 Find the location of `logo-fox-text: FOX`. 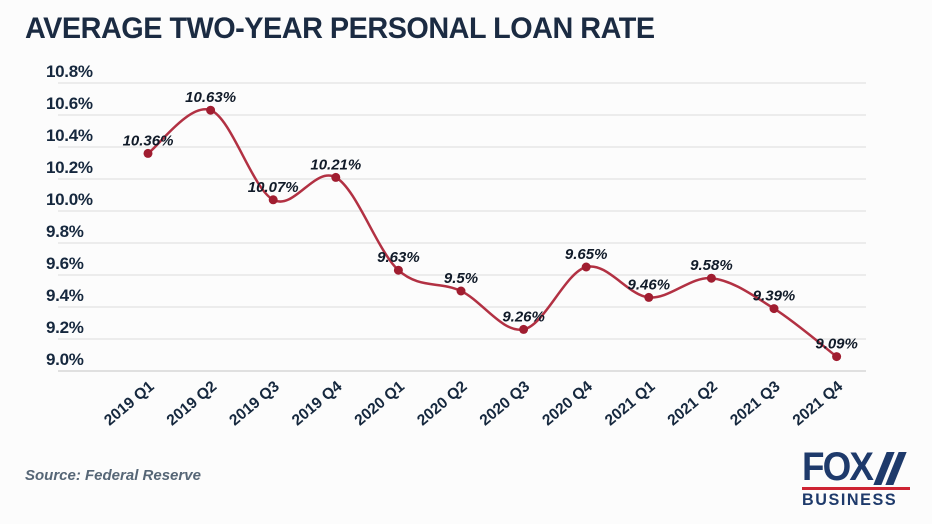

logo-fox-text: FOX is located at coordinates (838, 467).